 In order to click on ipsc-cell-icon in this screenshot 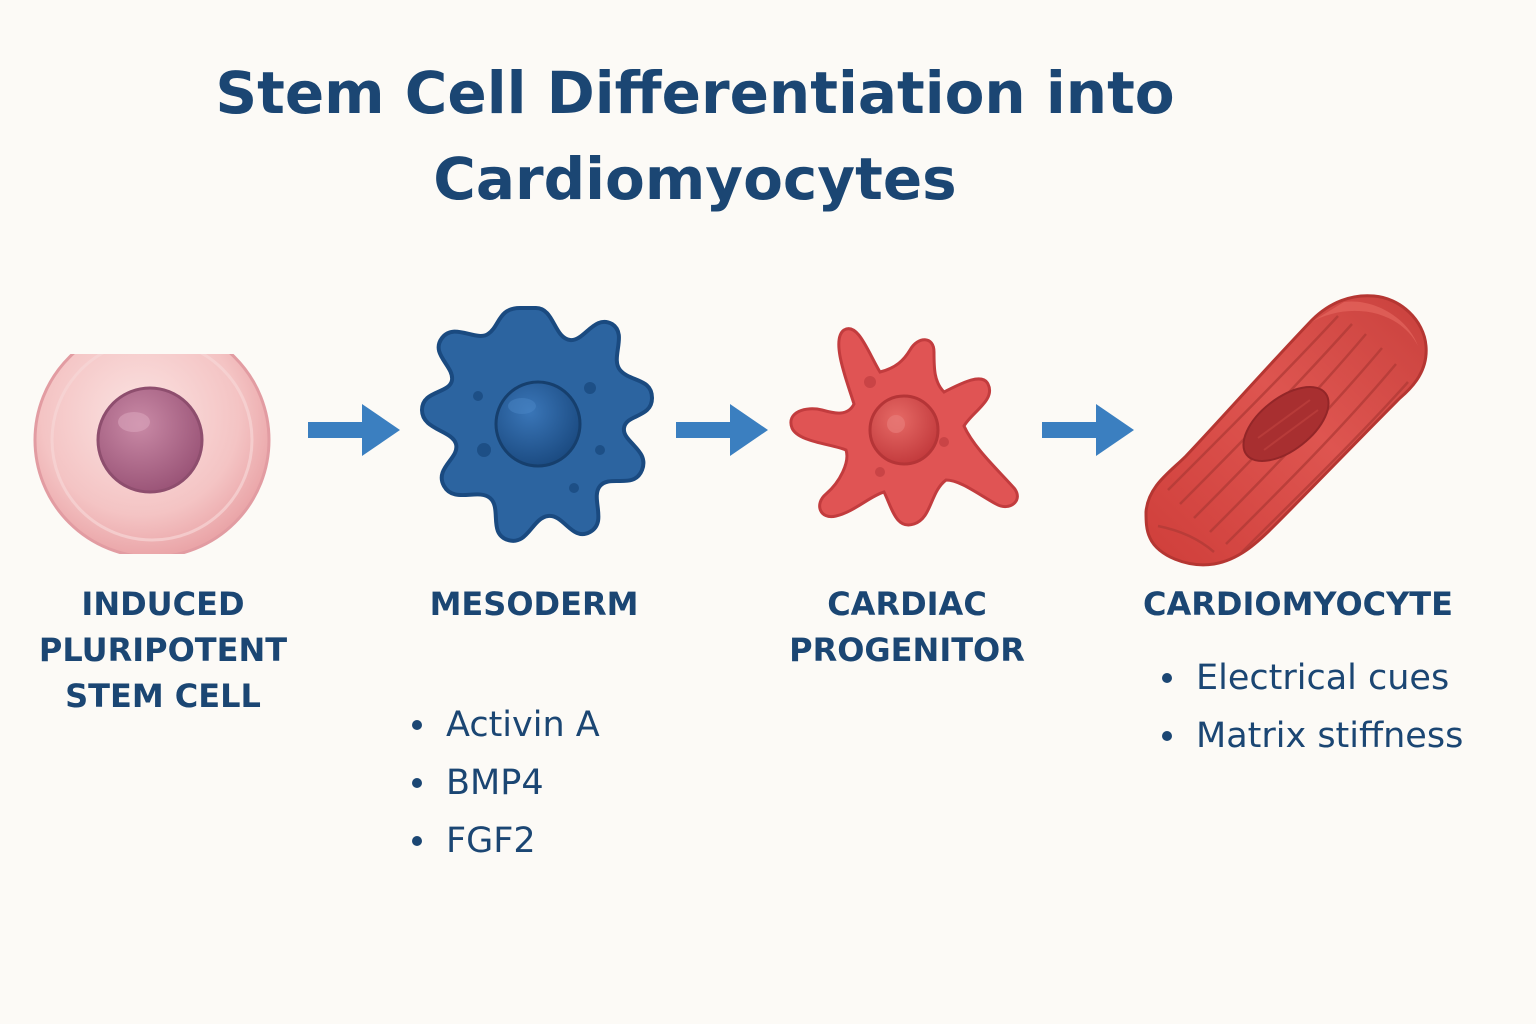, I will do `click(152, 454)`.